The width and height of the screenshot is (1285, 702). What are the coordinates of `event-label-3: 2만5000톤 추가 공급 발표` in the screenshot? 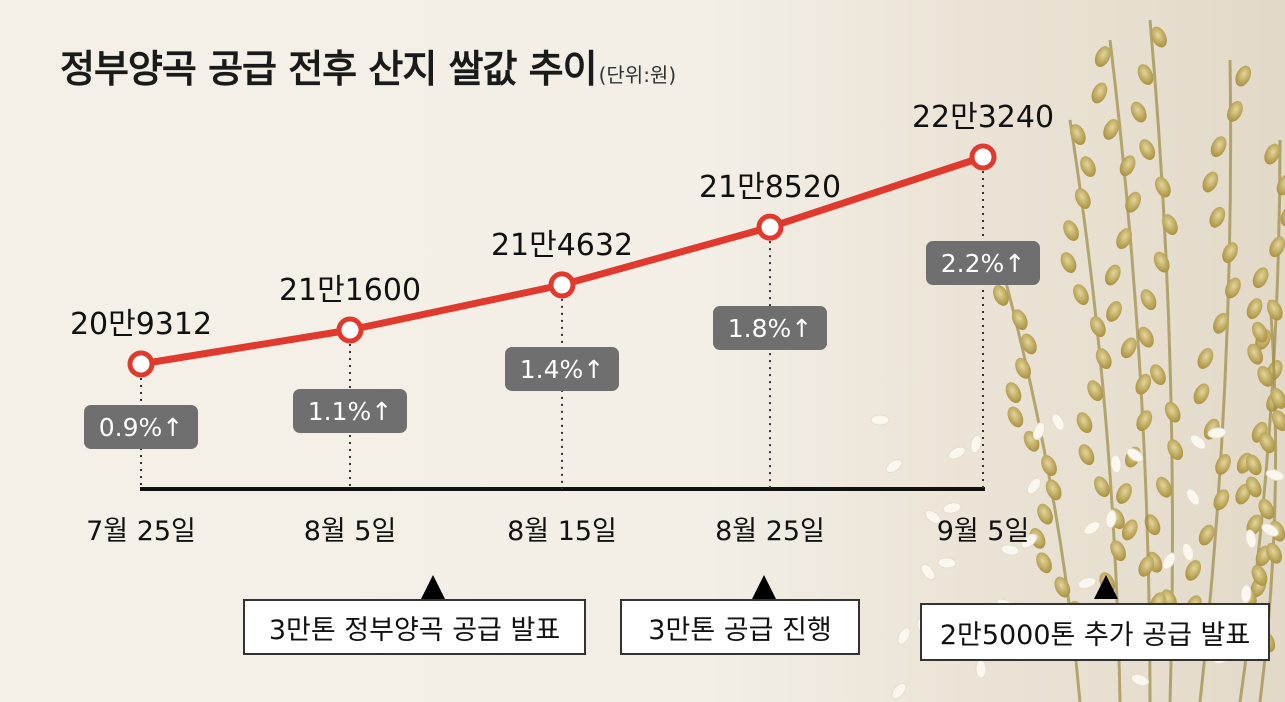 It's located at (1095, 632).